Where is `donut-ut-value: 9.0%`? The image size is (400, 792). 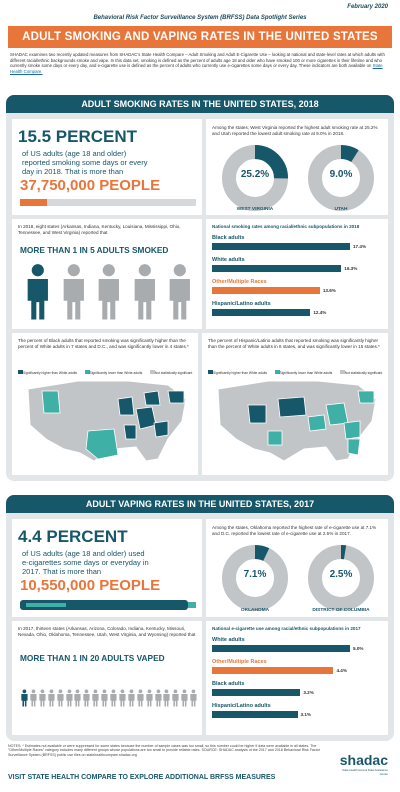 donut-ut-value: 9.0% is located at coordinates (341, 174).